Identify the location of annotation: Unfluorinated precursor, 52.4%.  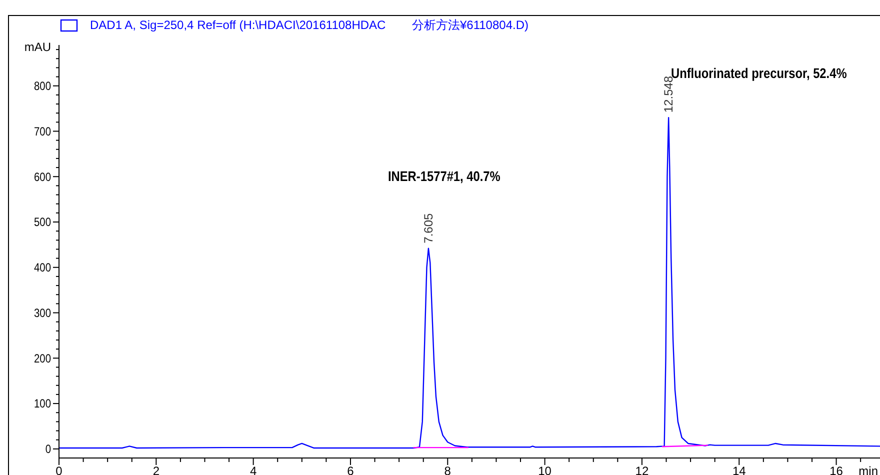
(759, 73).